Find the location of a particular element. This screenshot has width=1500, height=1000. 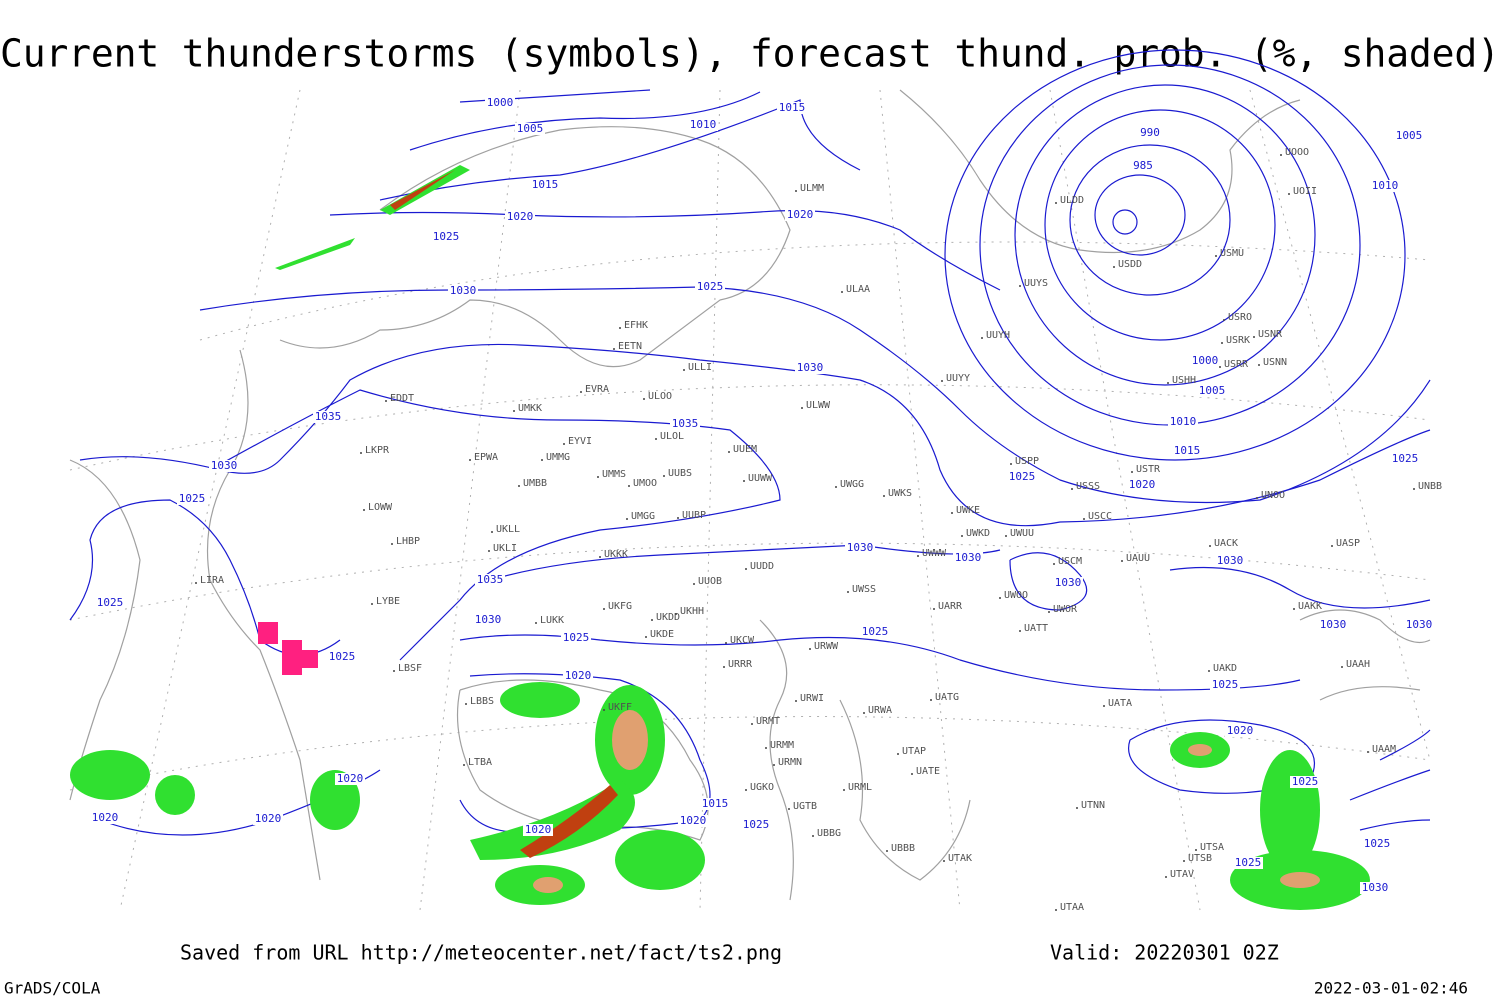

isobar-label: 1000 is located at coordinates (1205, 360).